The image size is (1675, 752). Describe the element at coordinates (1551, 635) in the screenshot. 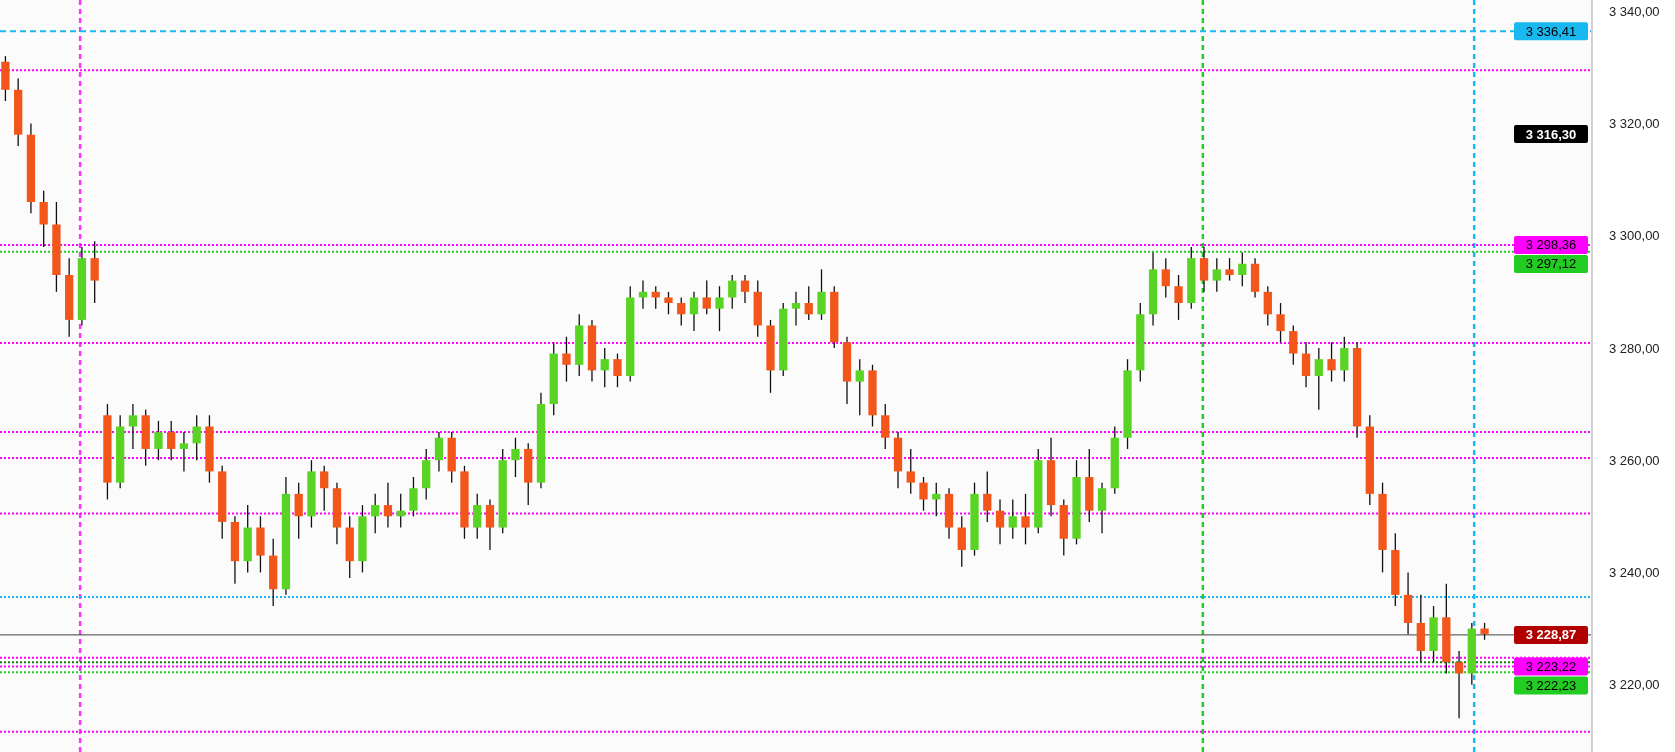

I see `ref-line-label: 3 228,87` at that location.